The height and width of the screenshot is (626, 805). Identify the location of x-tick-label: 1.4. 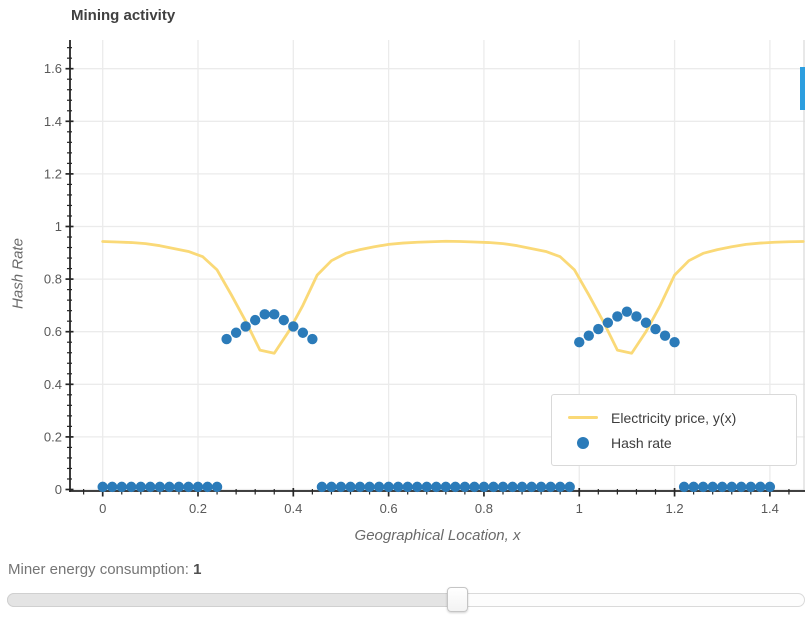
(770, 508).